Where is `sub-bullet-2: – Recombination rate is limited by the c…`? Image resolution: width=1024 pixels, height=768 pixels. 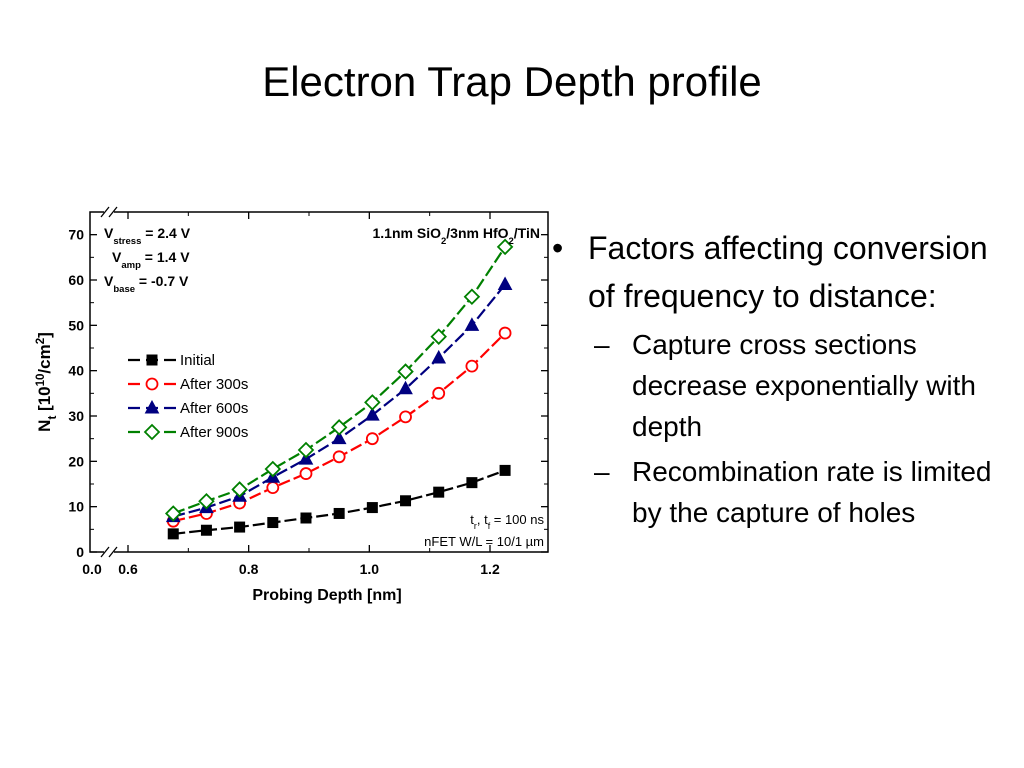 sub-bullet-2: – Recombination rate is limited by the c… is located at coordinates (787, 492).